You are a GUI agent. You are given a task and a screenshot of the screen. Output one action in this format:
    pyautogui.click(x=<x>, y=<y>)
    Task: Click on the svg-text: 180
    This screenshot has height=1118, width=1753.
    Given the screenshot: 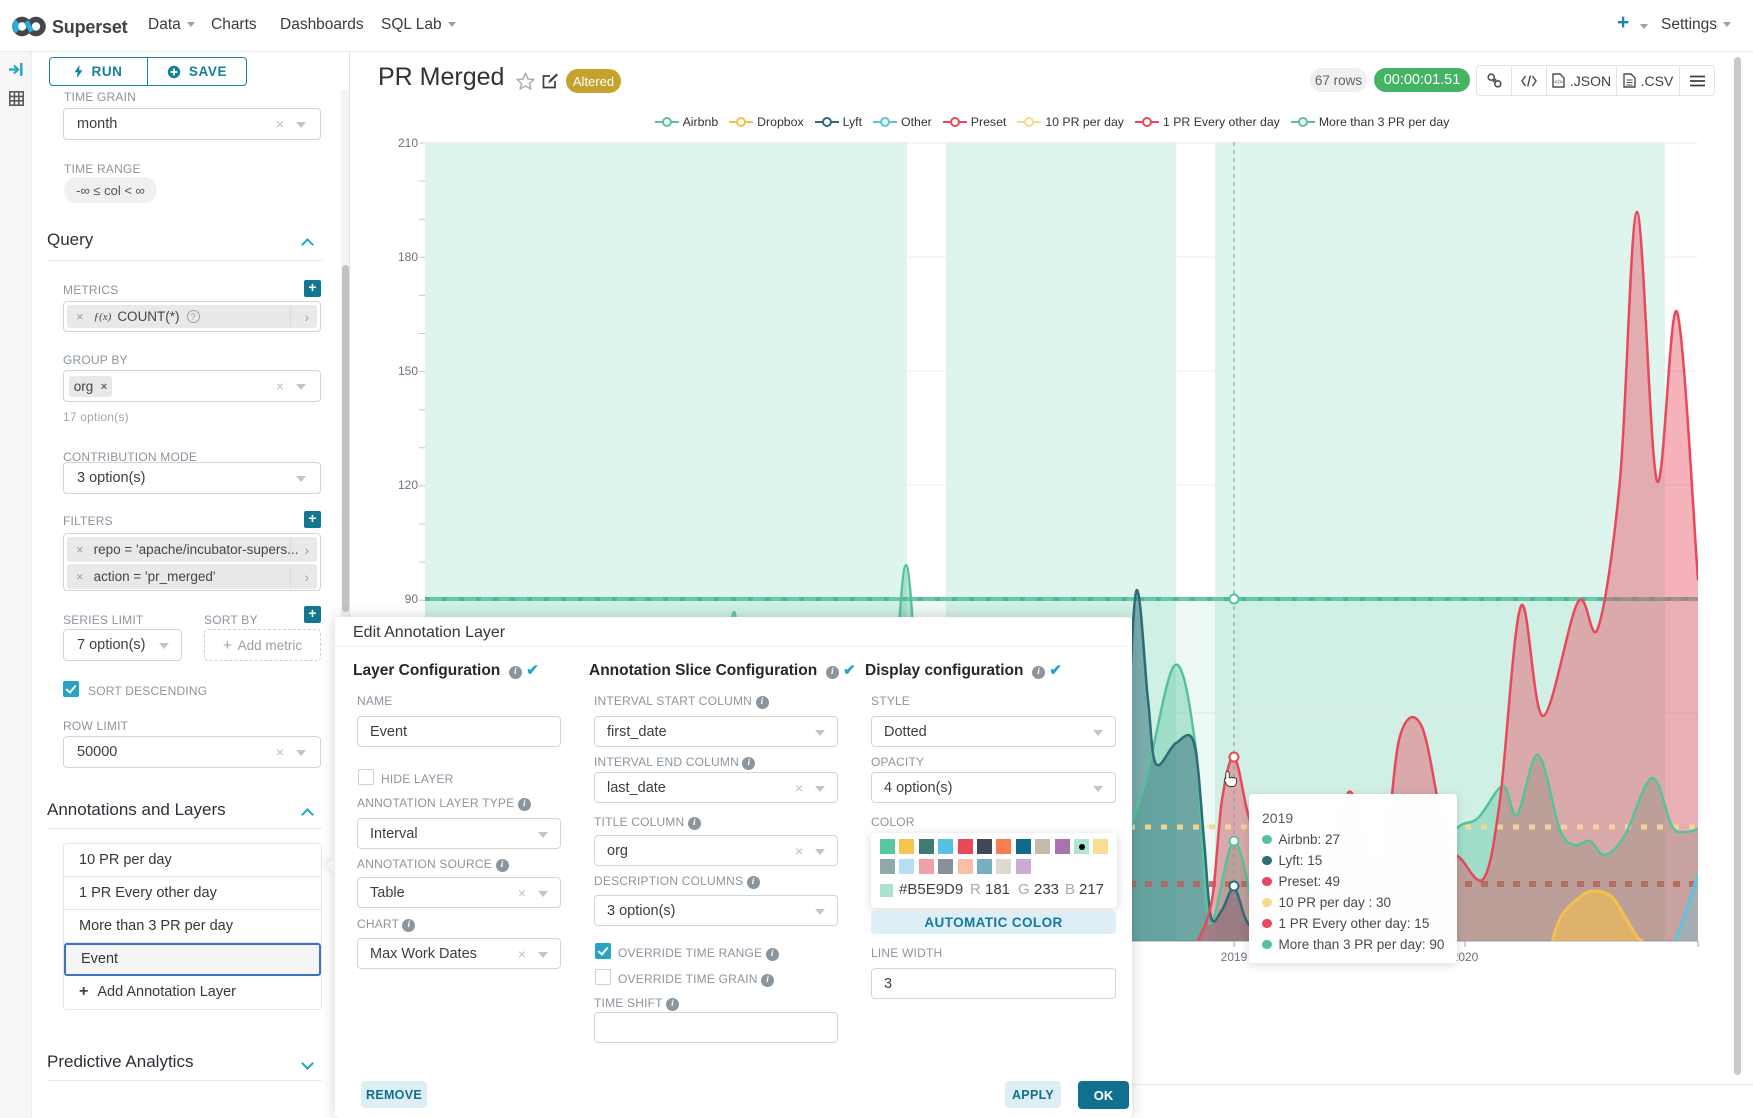 What is the action you would take?
    pyautogui.click(x=408, y=257)
    